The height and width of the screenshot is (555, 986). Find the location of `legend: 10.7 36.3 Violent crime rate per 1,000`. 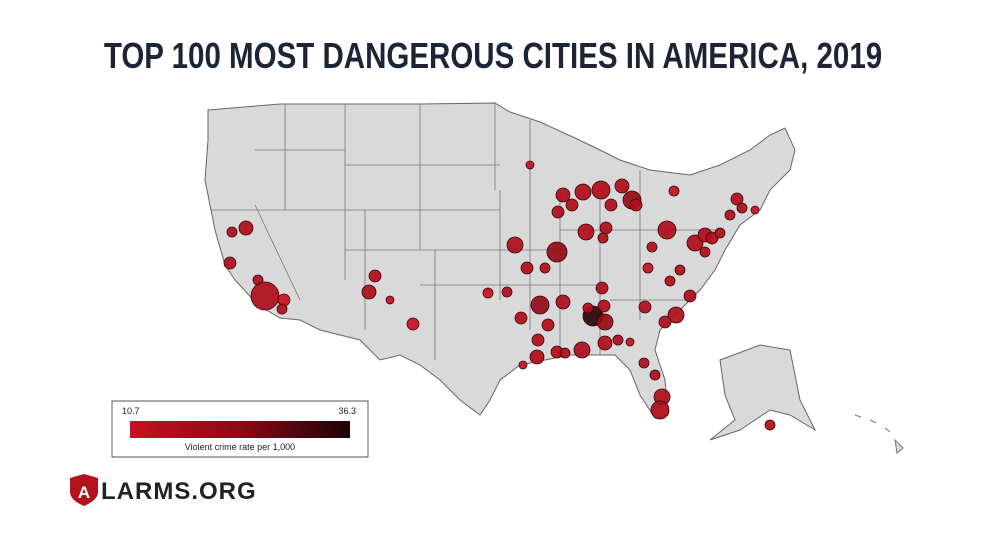

legend: 10.7 36.3 Violent crime rate per 1,000 is located at coordinates (240, 429).